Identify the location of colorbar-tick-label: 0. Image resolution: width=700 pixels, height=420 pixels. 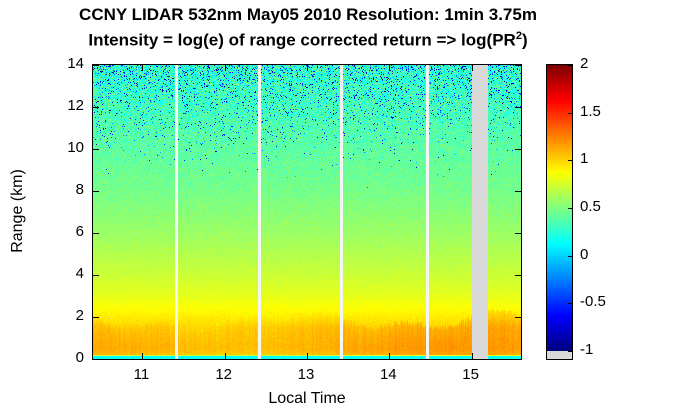
(584, 254).